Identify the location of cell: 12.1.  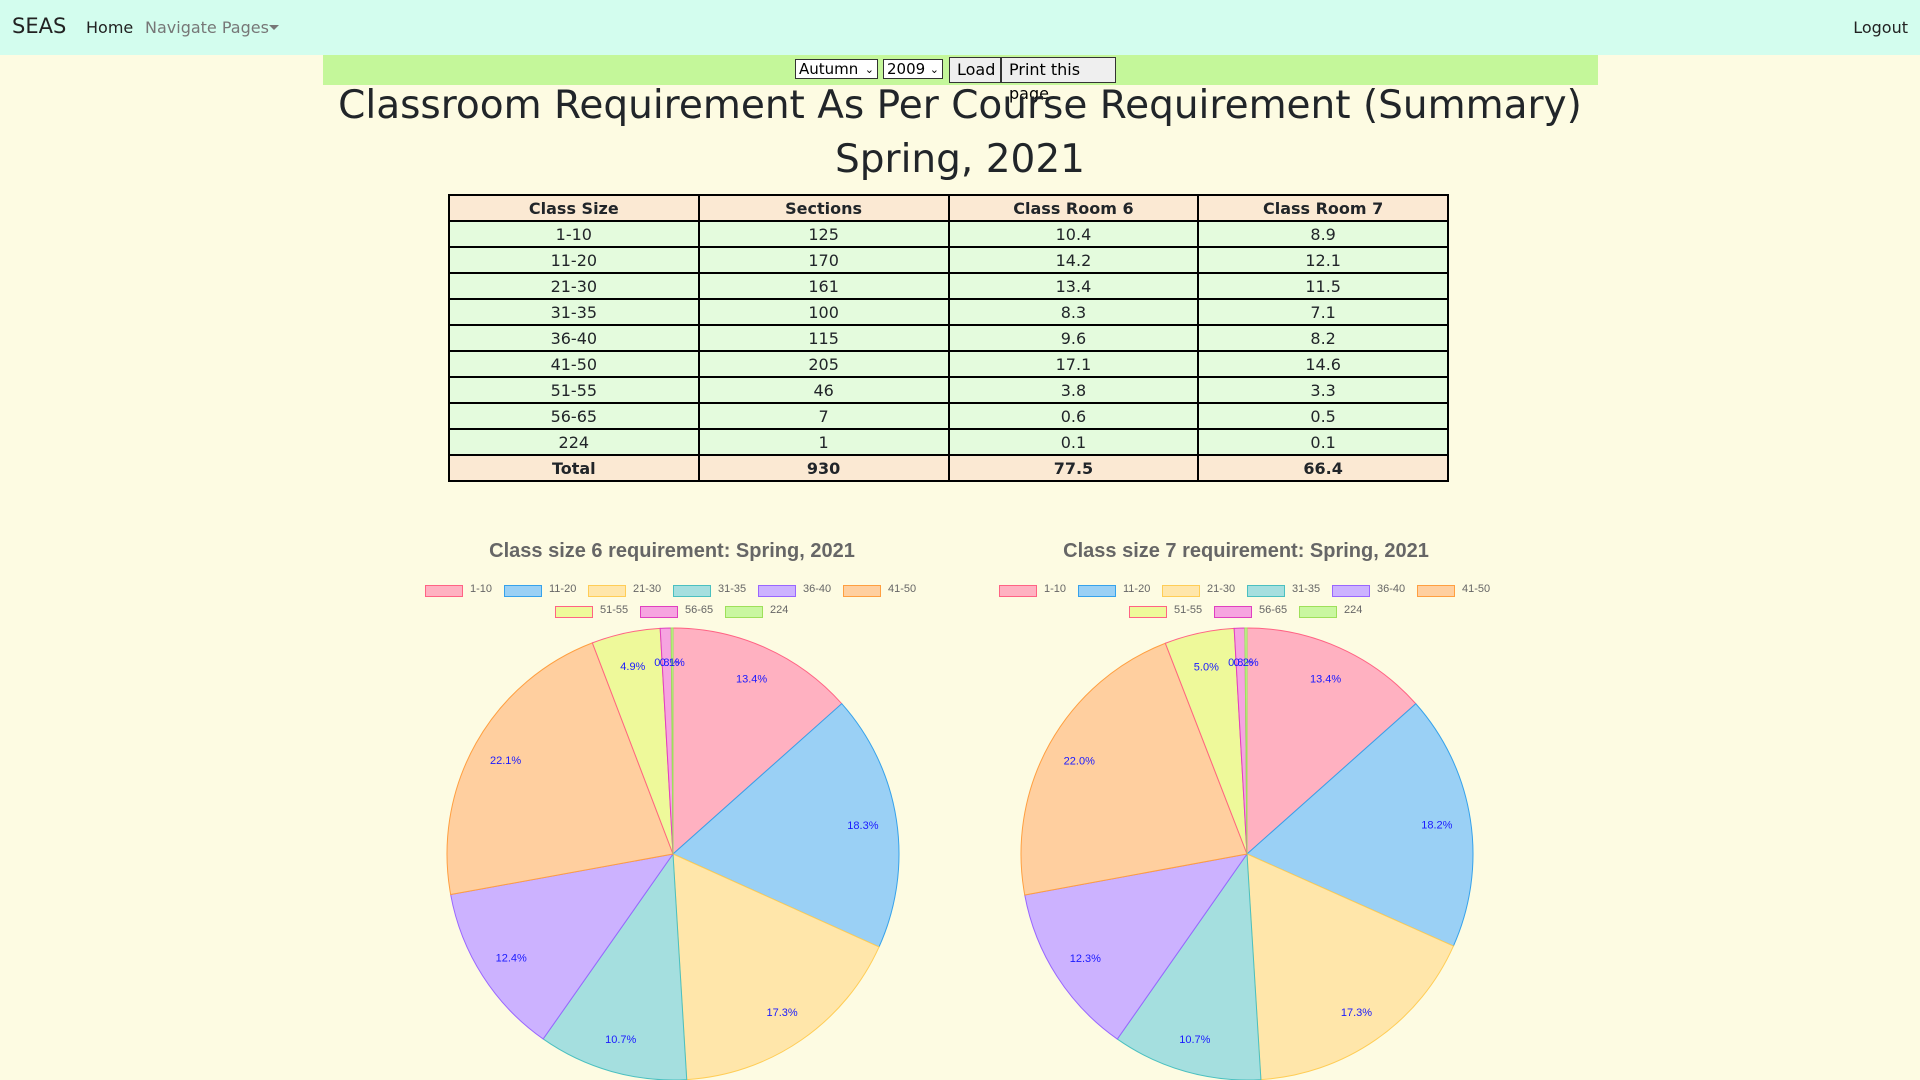
(1323, 260).